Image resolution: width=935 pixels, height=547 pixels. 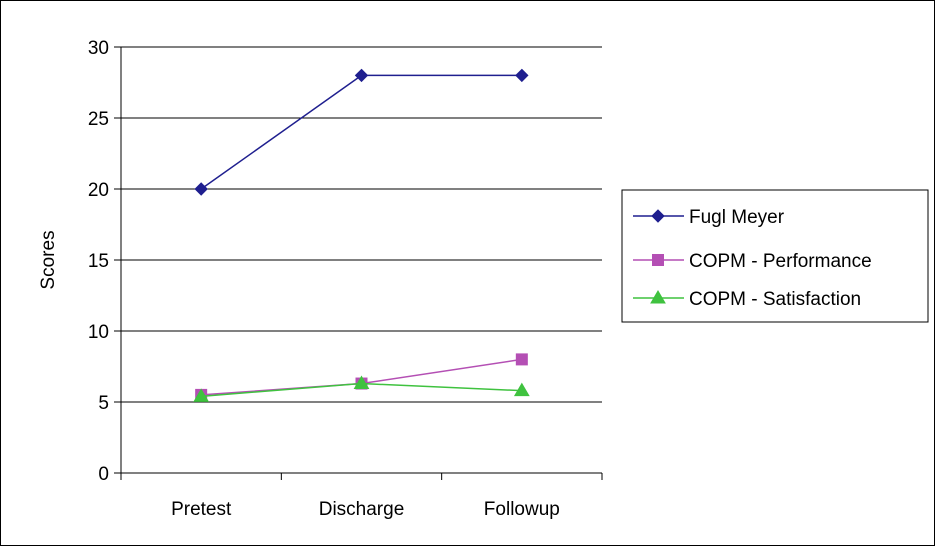 I want to click on legend-marker-copm-satisfaction, so click(x=658, y=297).